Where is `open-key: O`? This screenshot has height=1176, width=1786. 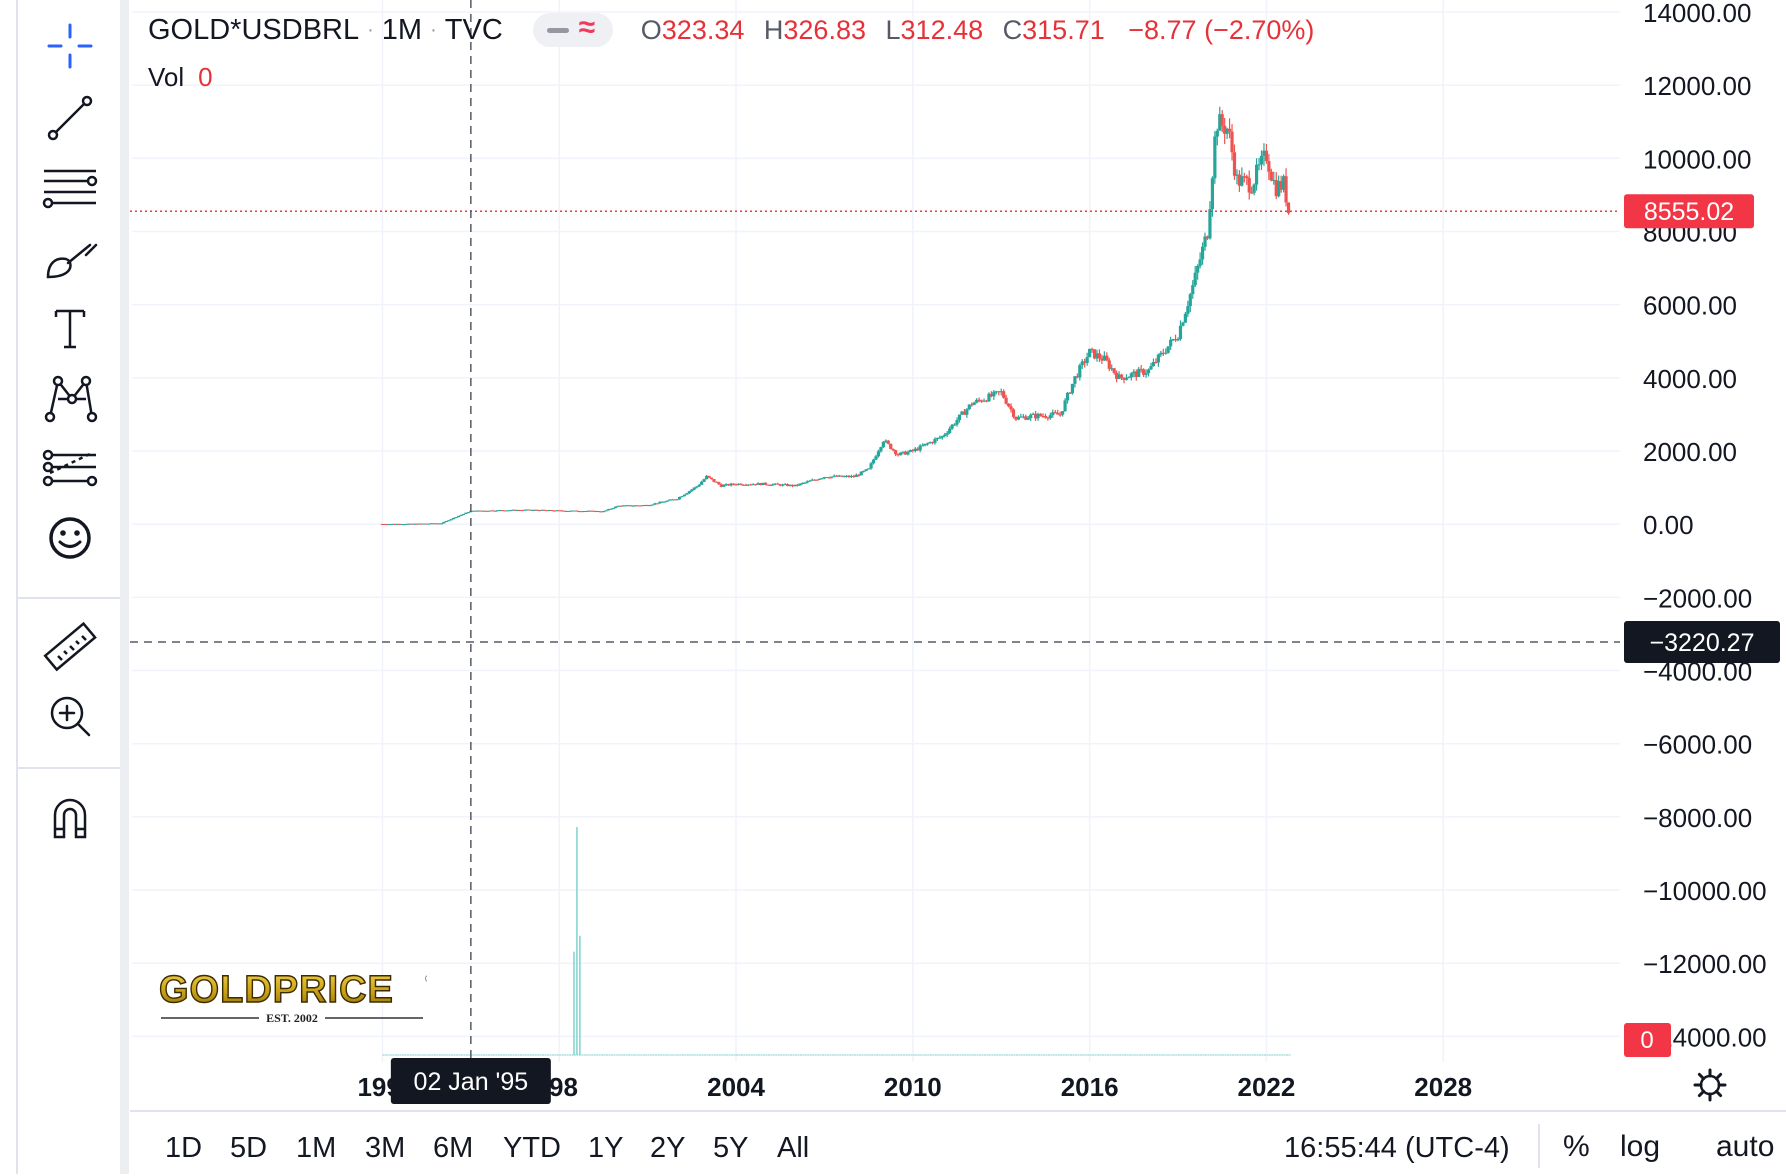
open-key: O is located at coordinates (651, 29).